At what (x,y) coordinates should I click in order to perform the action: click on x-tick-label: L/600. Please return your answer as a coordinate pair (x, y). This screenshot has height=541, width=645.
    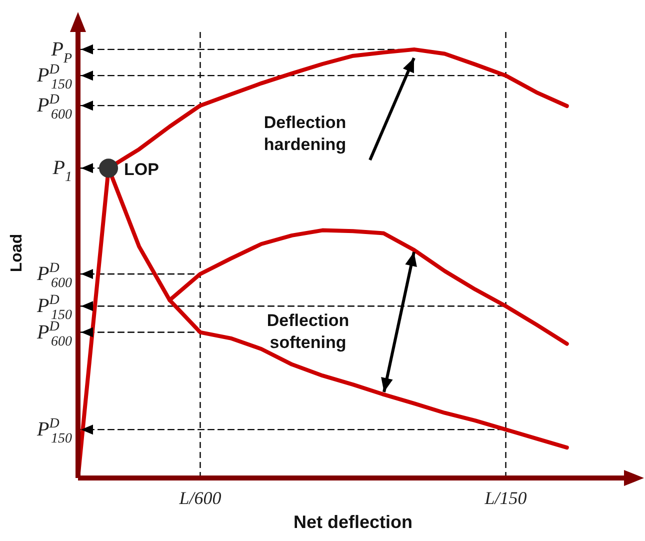
    Looking at the image, I should click on (200, 498).